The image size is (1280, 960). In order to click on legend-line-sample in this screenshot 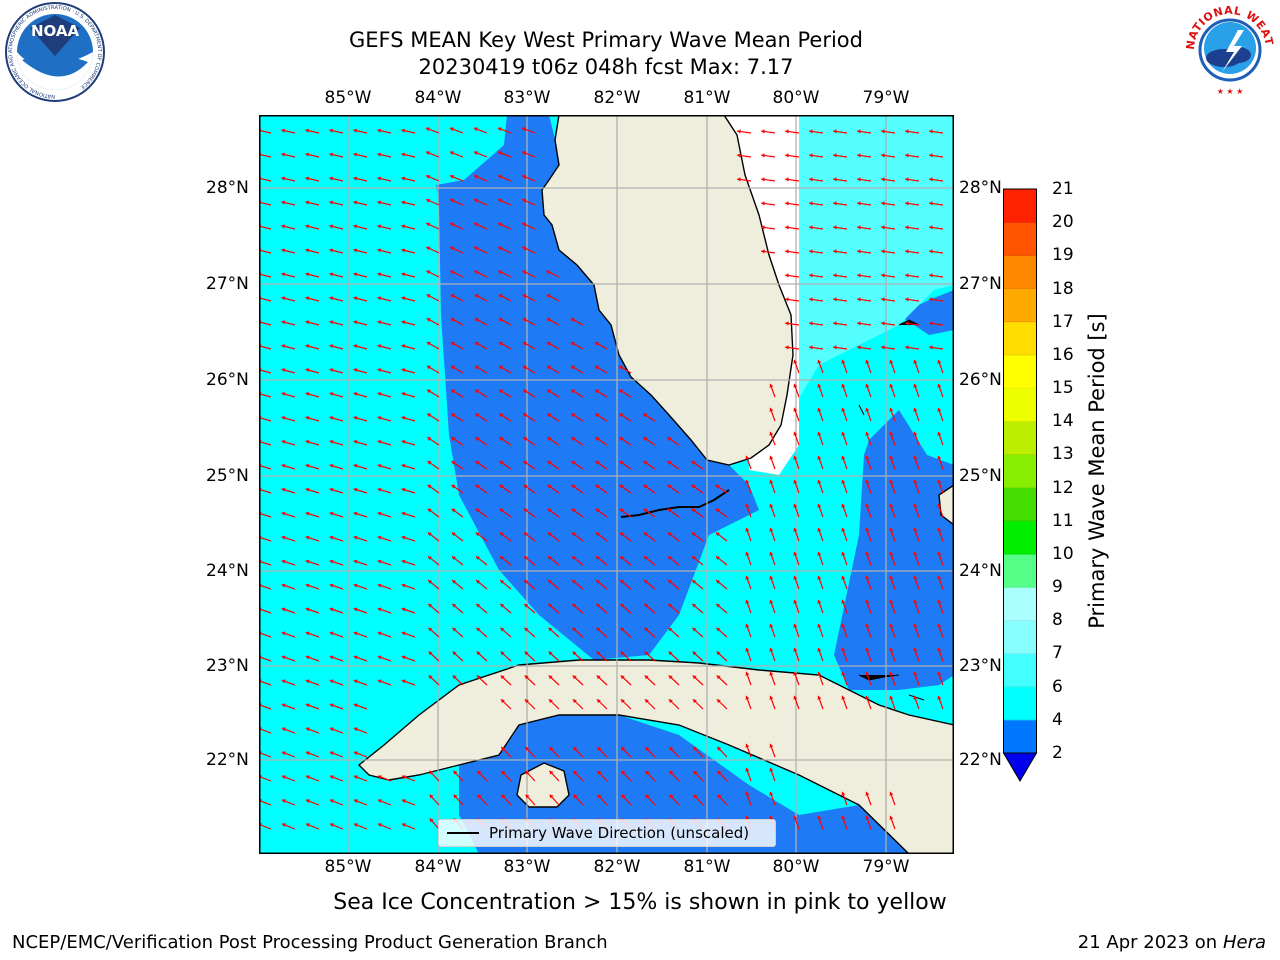, I will do `click(463, 833)`.